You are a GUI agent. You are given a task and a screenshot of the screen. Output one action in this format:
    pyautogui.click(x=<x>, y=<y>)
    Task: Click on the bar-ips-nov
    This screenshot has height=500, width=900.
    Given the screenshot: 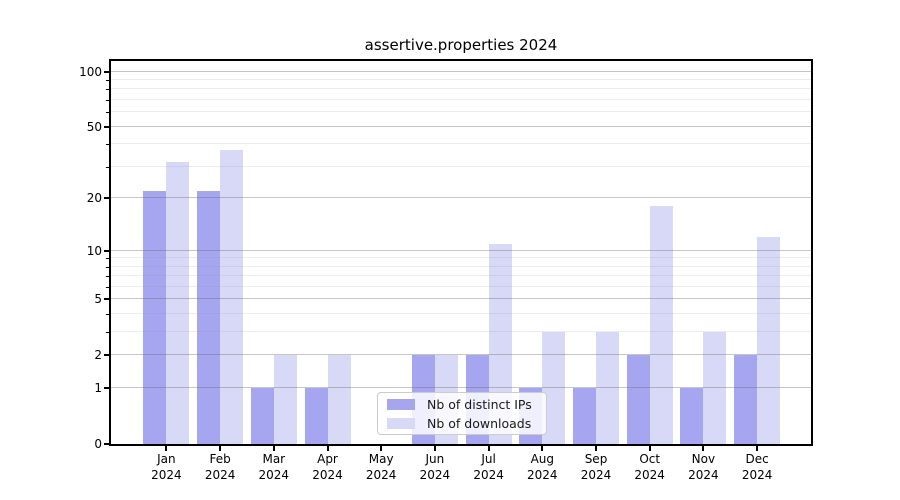 What is the action you would take?
    pyautogui.click(x=692, y=416)
    